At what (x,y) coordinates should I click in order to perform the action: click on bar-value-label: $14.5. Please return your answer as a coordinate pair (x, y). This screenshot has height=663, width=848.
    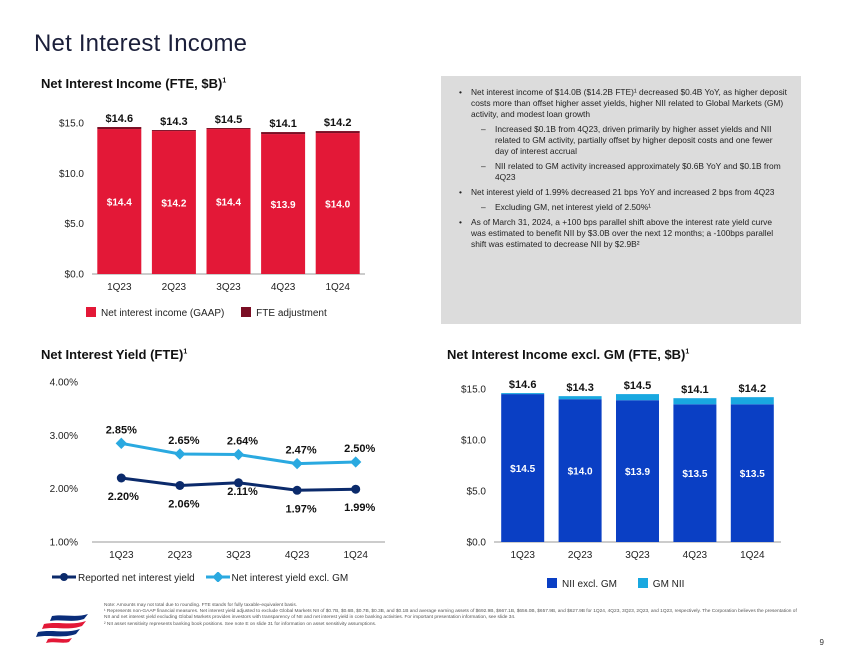
    Looking at the image, I should click on (522, 469).